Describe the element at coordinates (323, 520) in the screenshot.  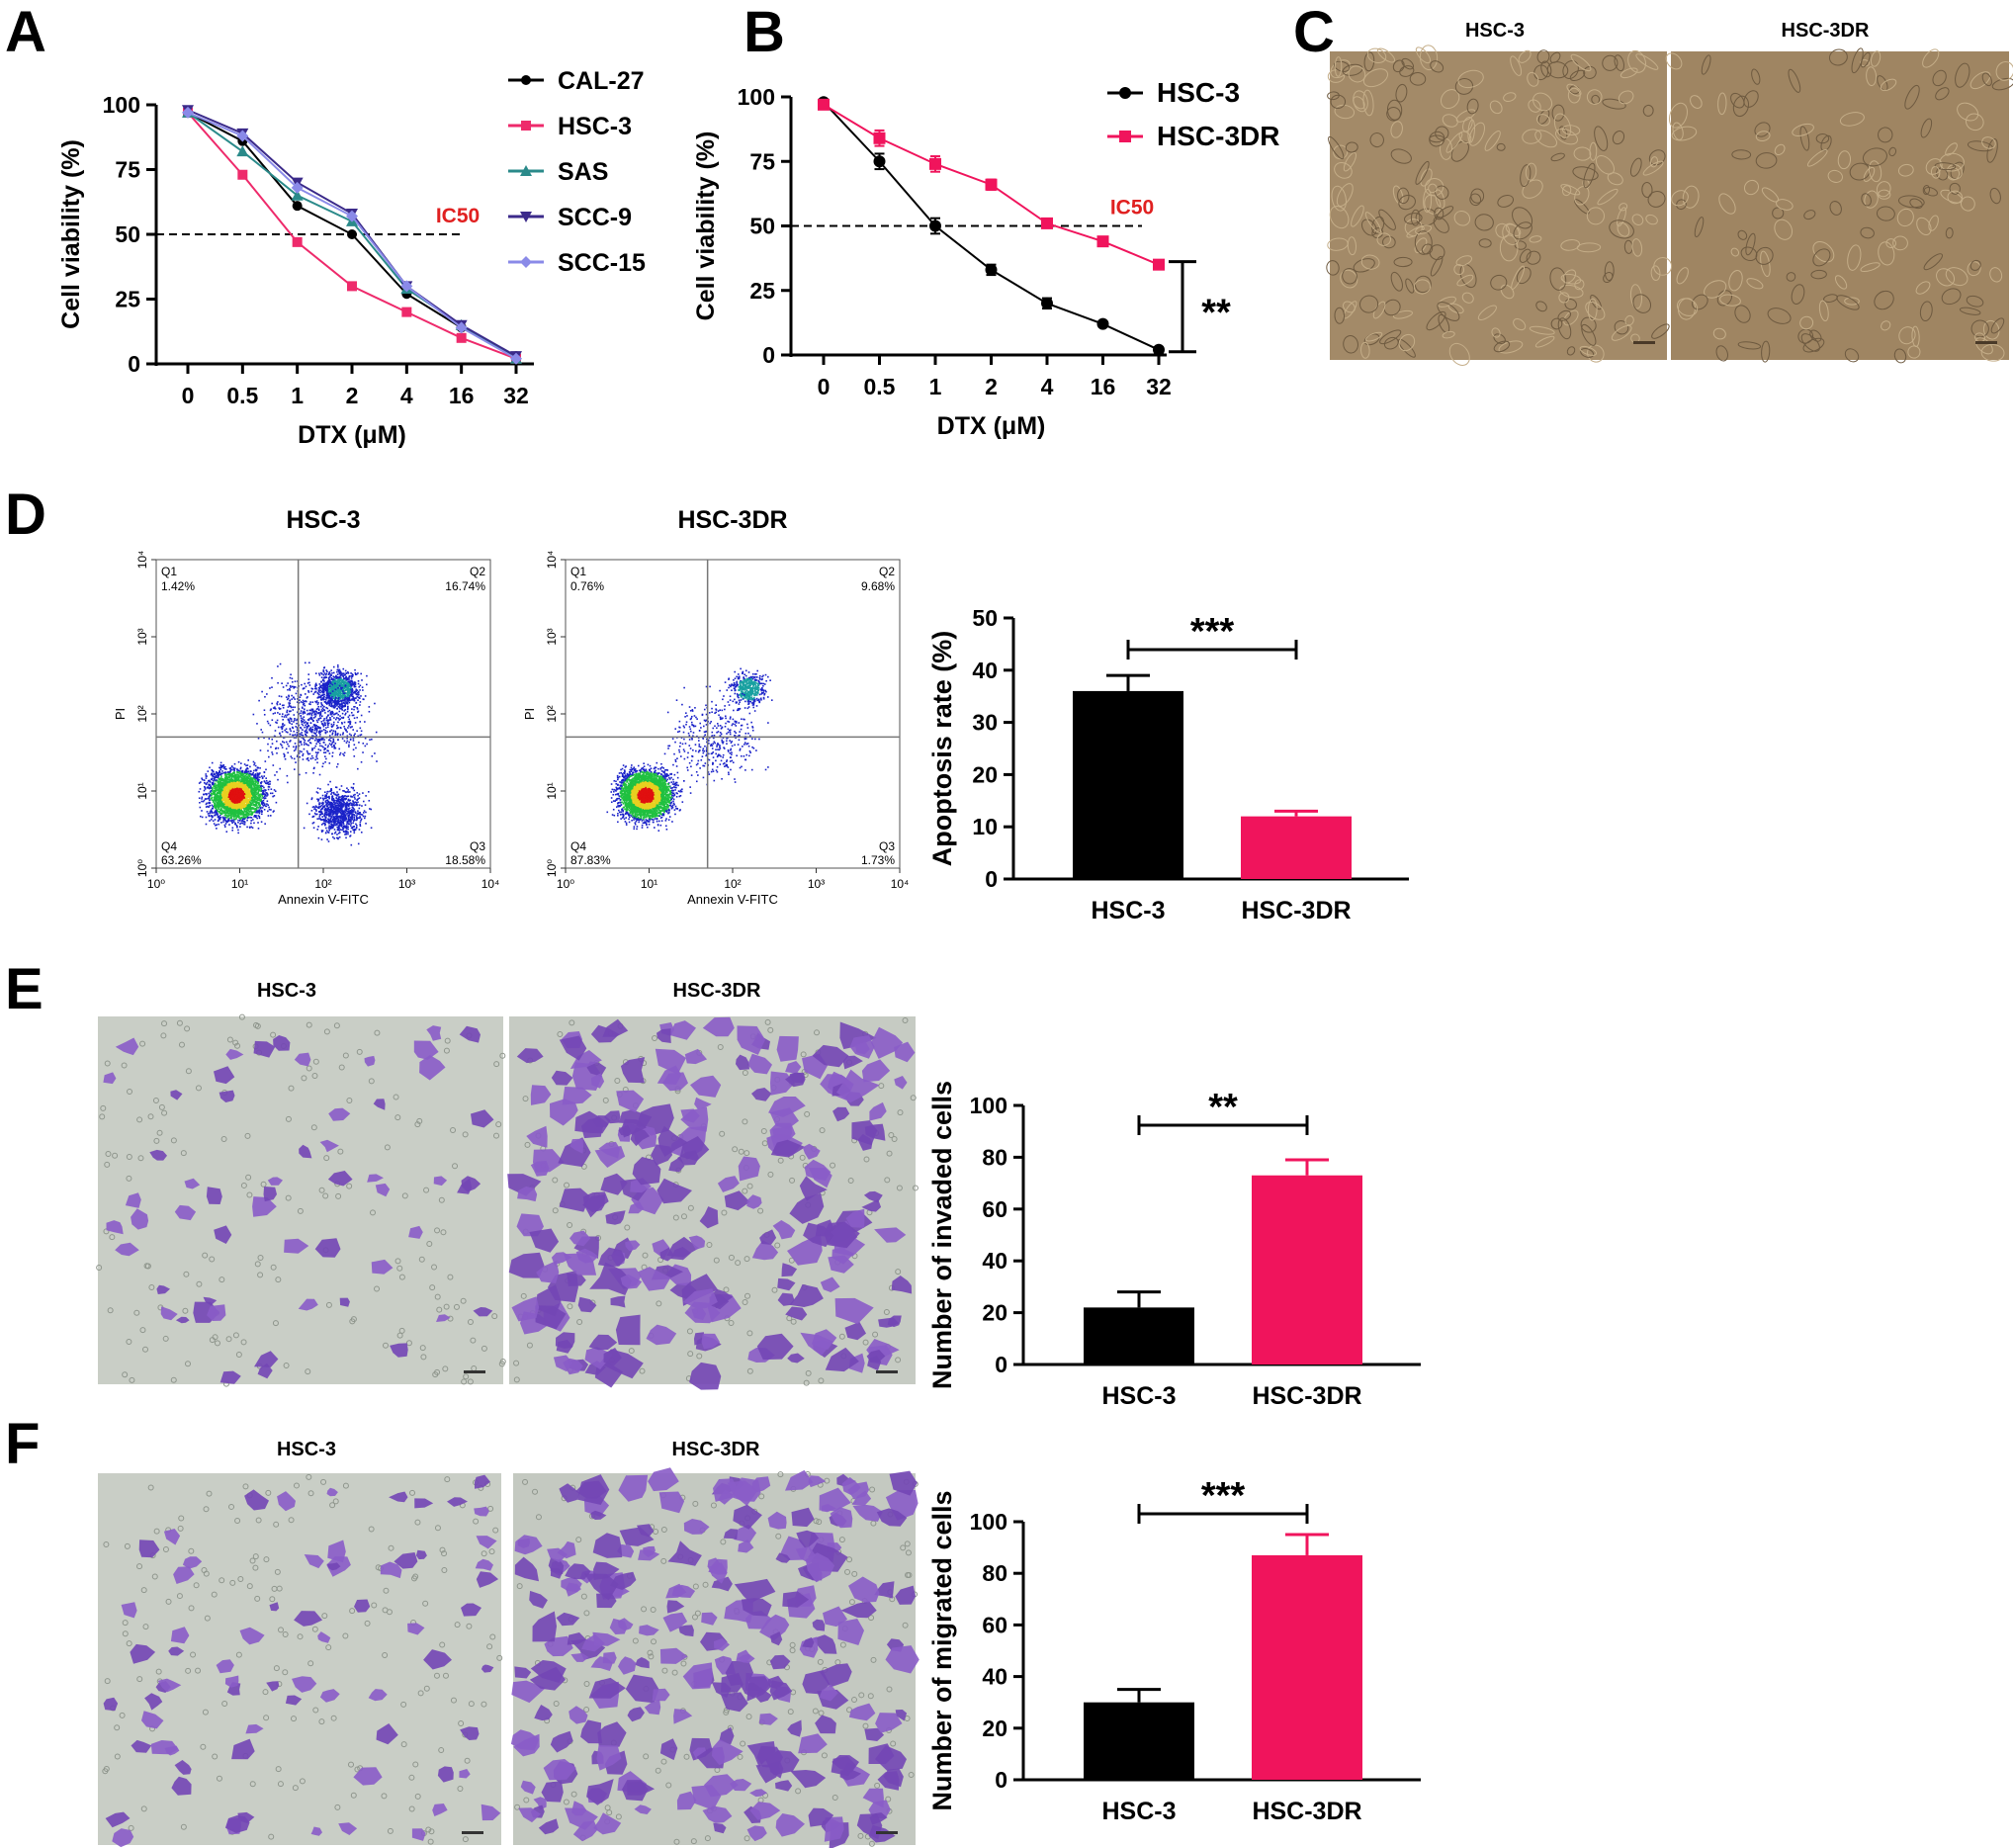
I see `flow-plot-title: HSC-3` at that location.